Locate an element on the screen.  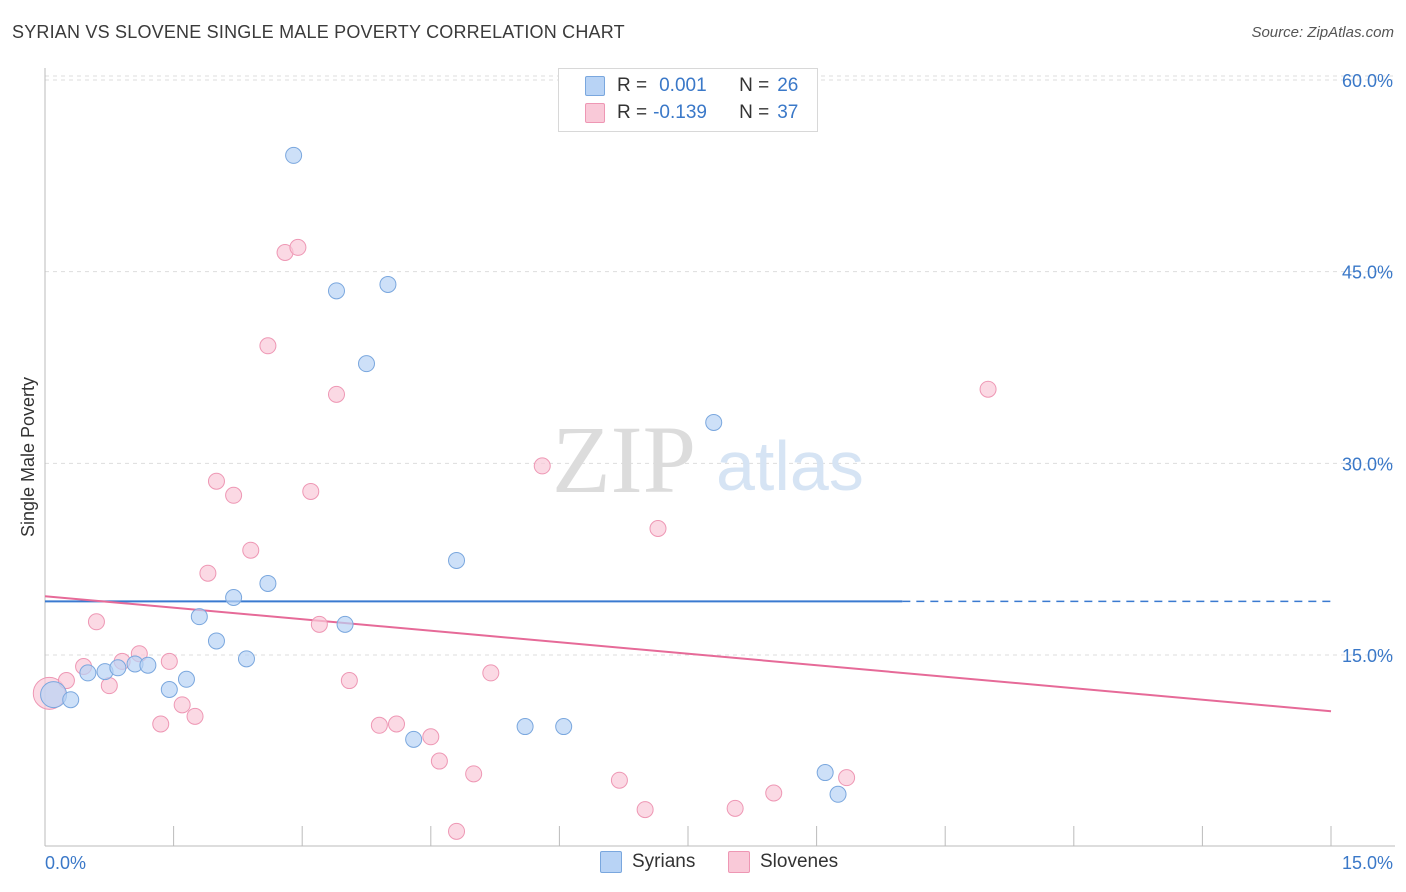
y-axis-label: Single Male Poverty is located at coordinates (28, 457).